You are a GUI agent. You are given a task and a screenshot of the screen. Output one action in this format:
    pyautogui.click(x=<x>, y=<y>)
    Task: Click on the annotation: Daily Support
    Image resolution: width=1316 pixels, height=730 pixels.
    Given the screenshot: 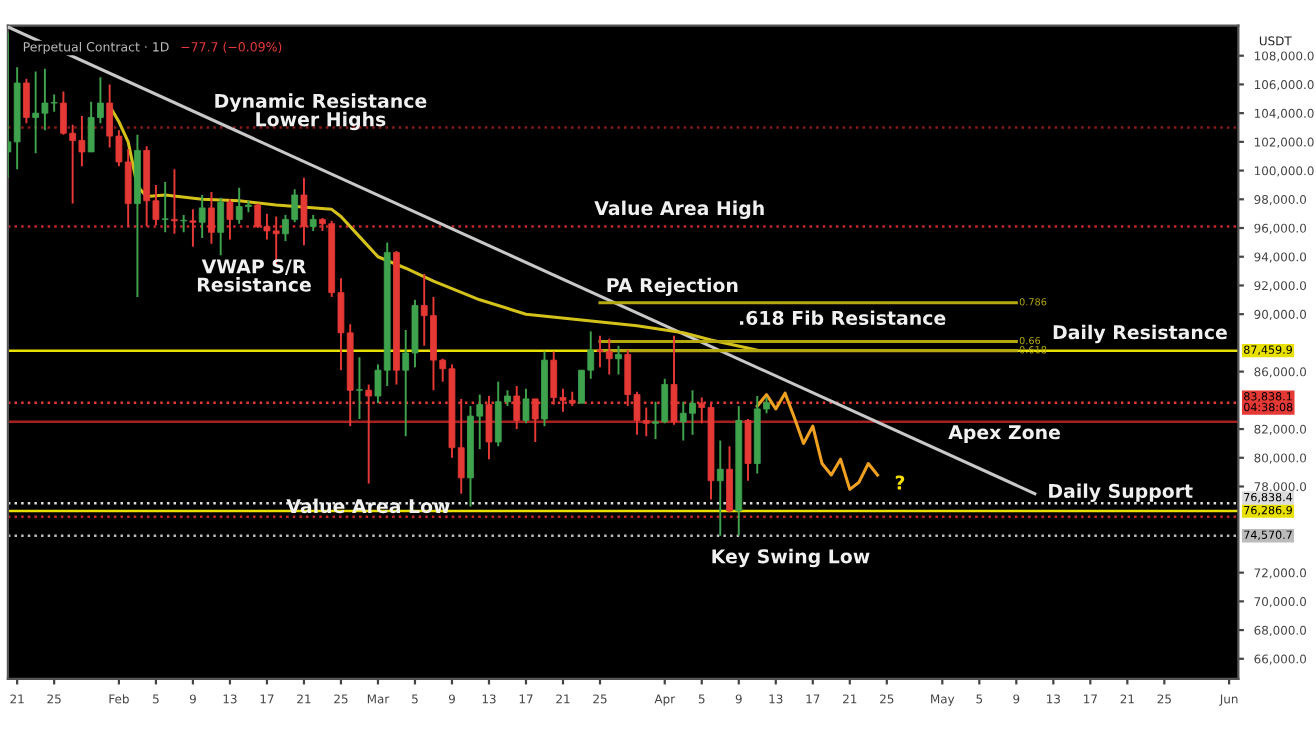 What is the action you would take?
    pyautogui.click(x=1121, y=492)
    